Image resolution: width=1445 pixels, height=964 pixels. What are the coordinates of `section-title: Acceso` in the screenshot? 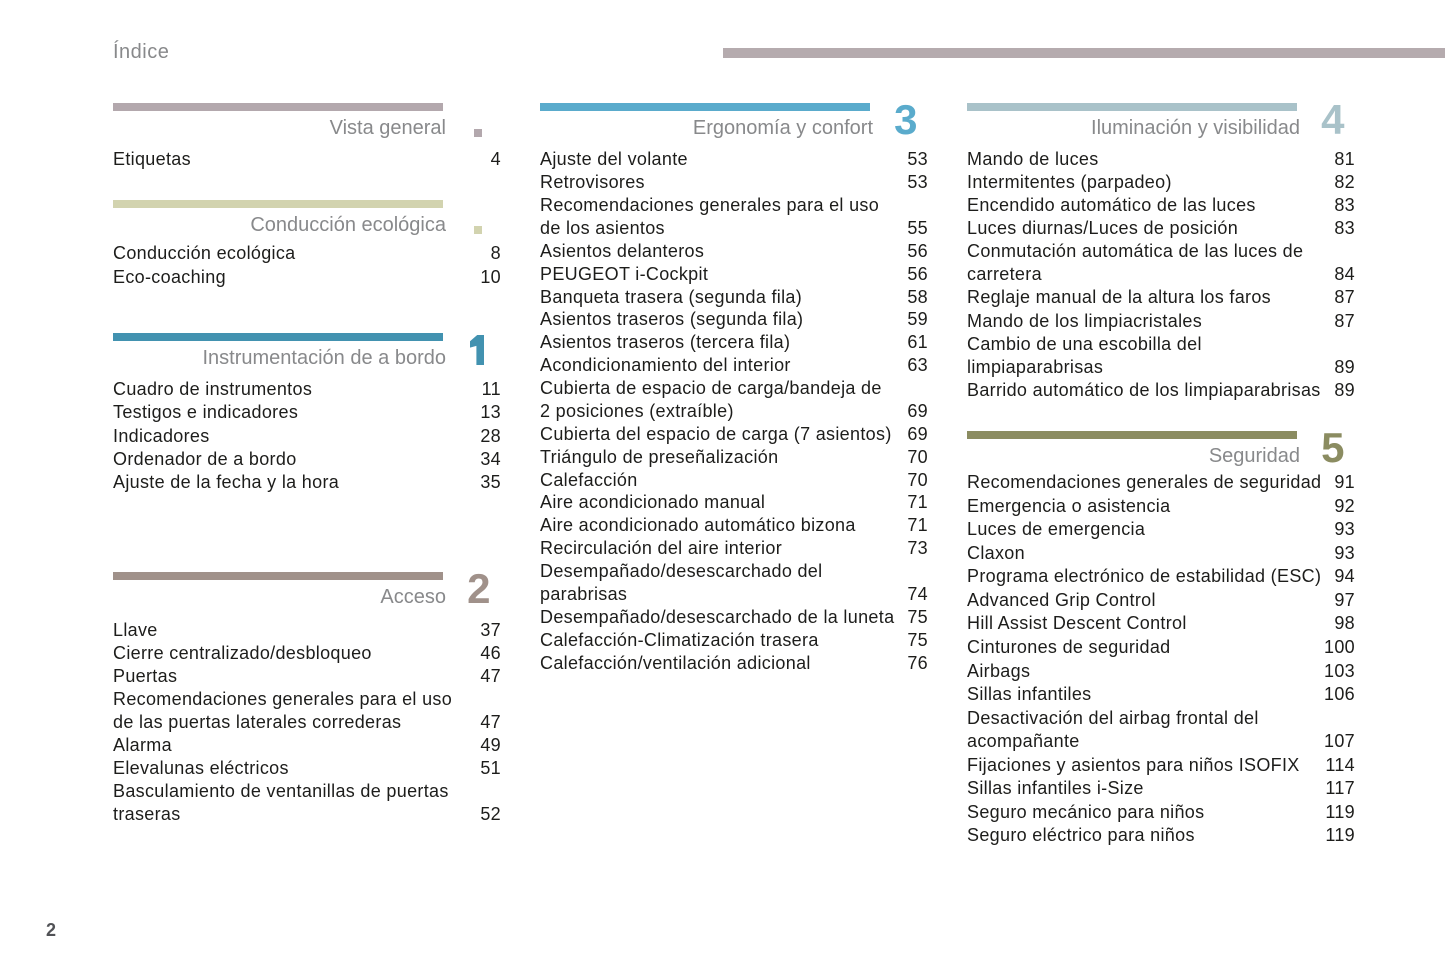 It's located at (413, 596).